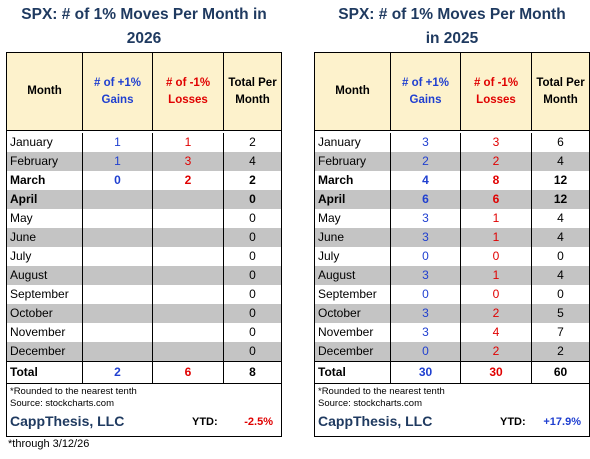 Image resolution: width=590 pixels, height=459 pixels. I want to click on table-row: April 0, so click(144, 199).